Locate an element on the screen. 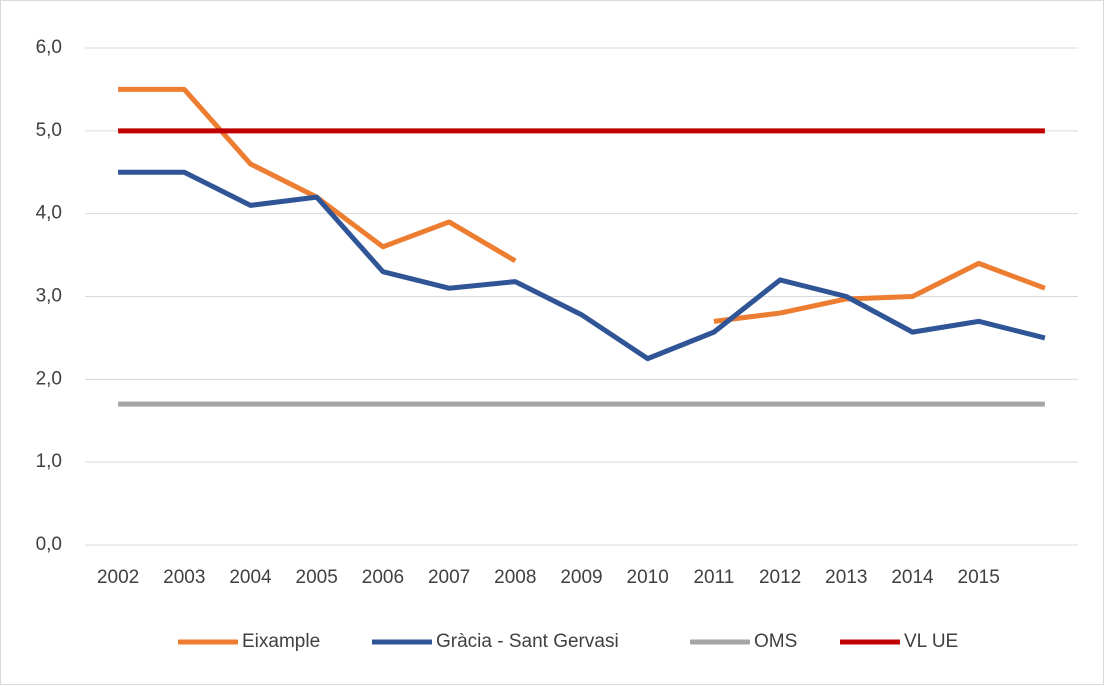  legend-label: OMS is located at coordinates (775, 641).